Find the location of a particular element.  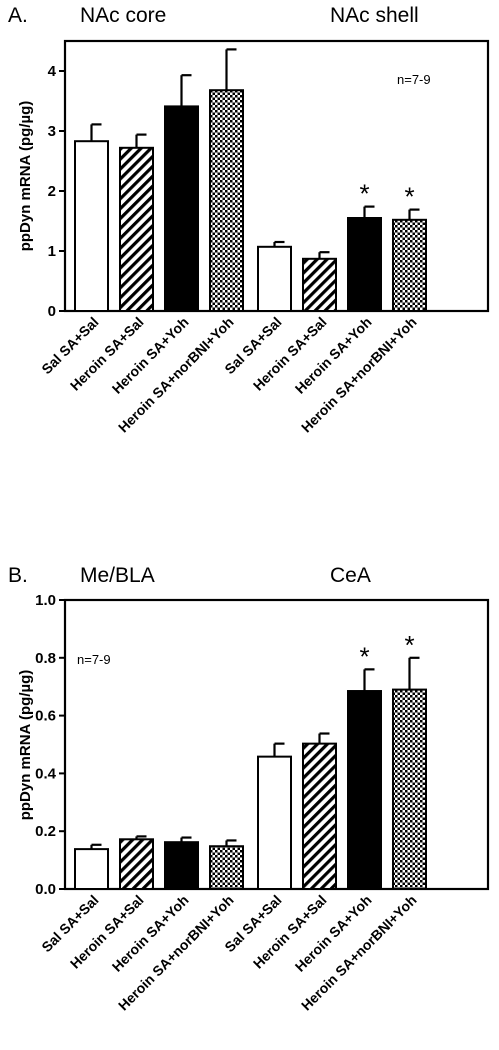

region-label: CeA is located at coordinates (350, 575).